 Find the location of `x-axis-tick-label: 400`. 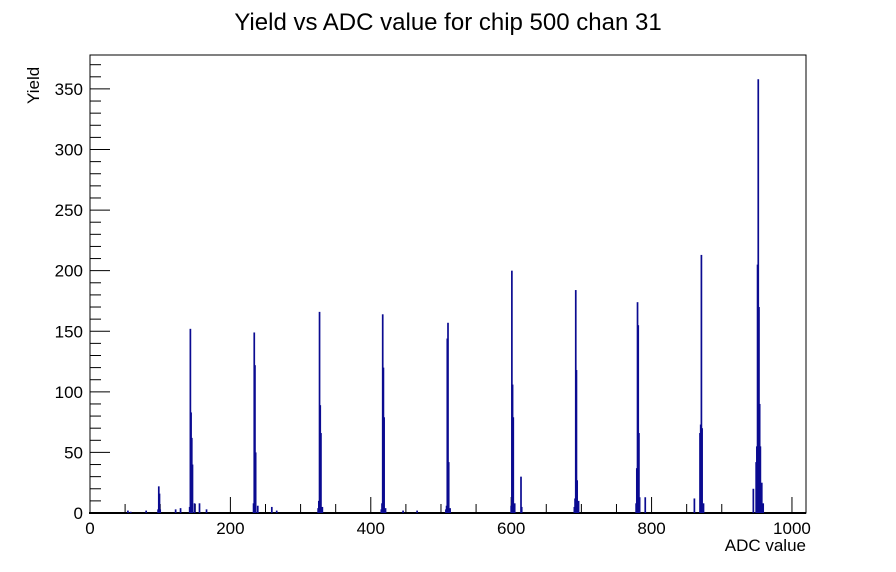

x-axis-tick-label: 400 is located at coordinates (371, 528).